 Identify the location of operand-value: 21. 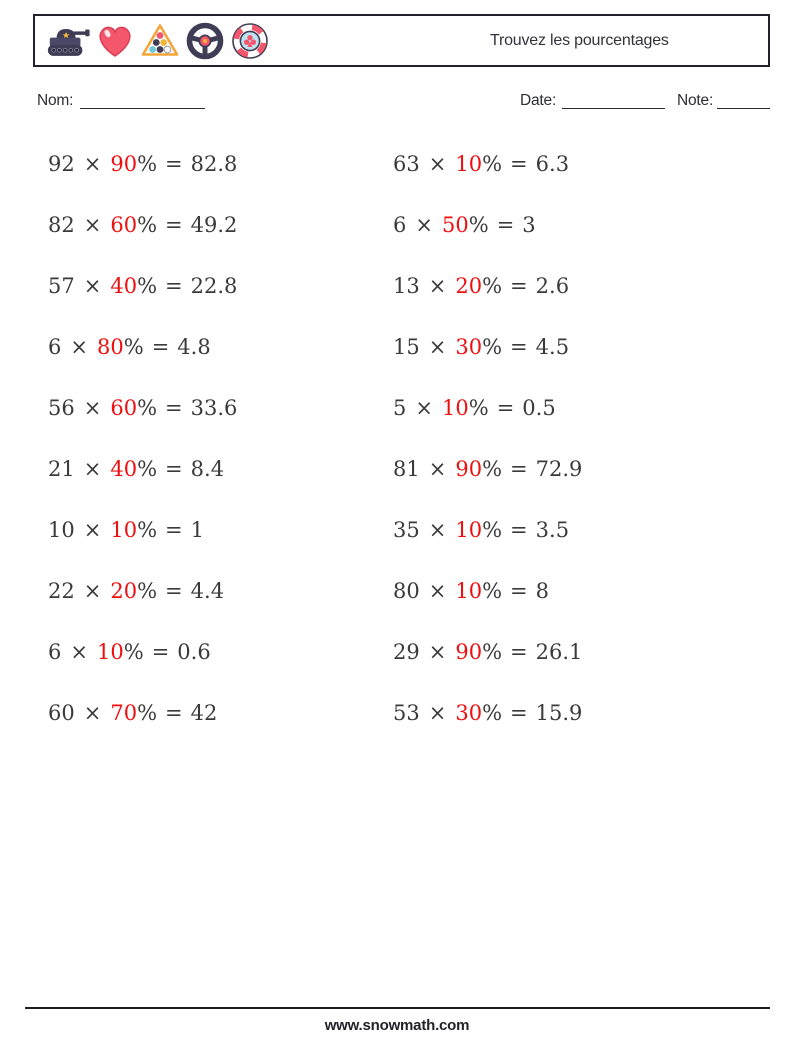
(61, 469).